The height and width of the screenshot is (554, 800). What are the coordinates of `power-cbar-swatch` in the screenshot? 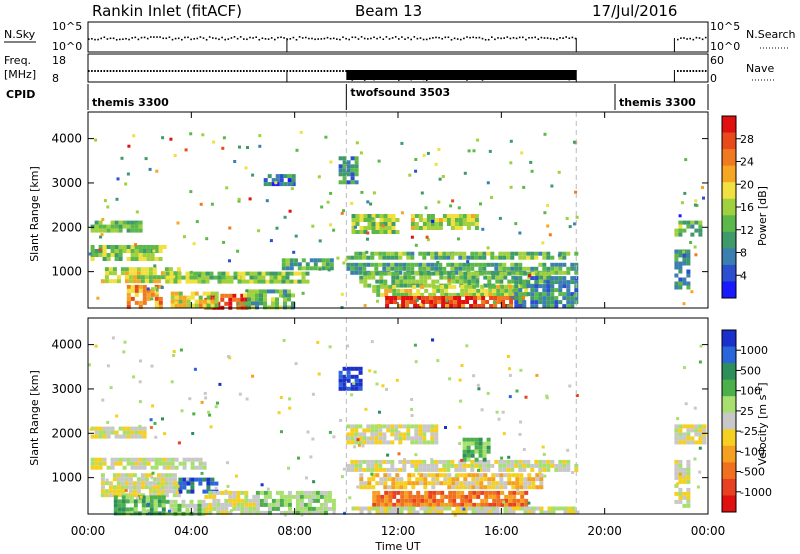 It's located at (729, 141).